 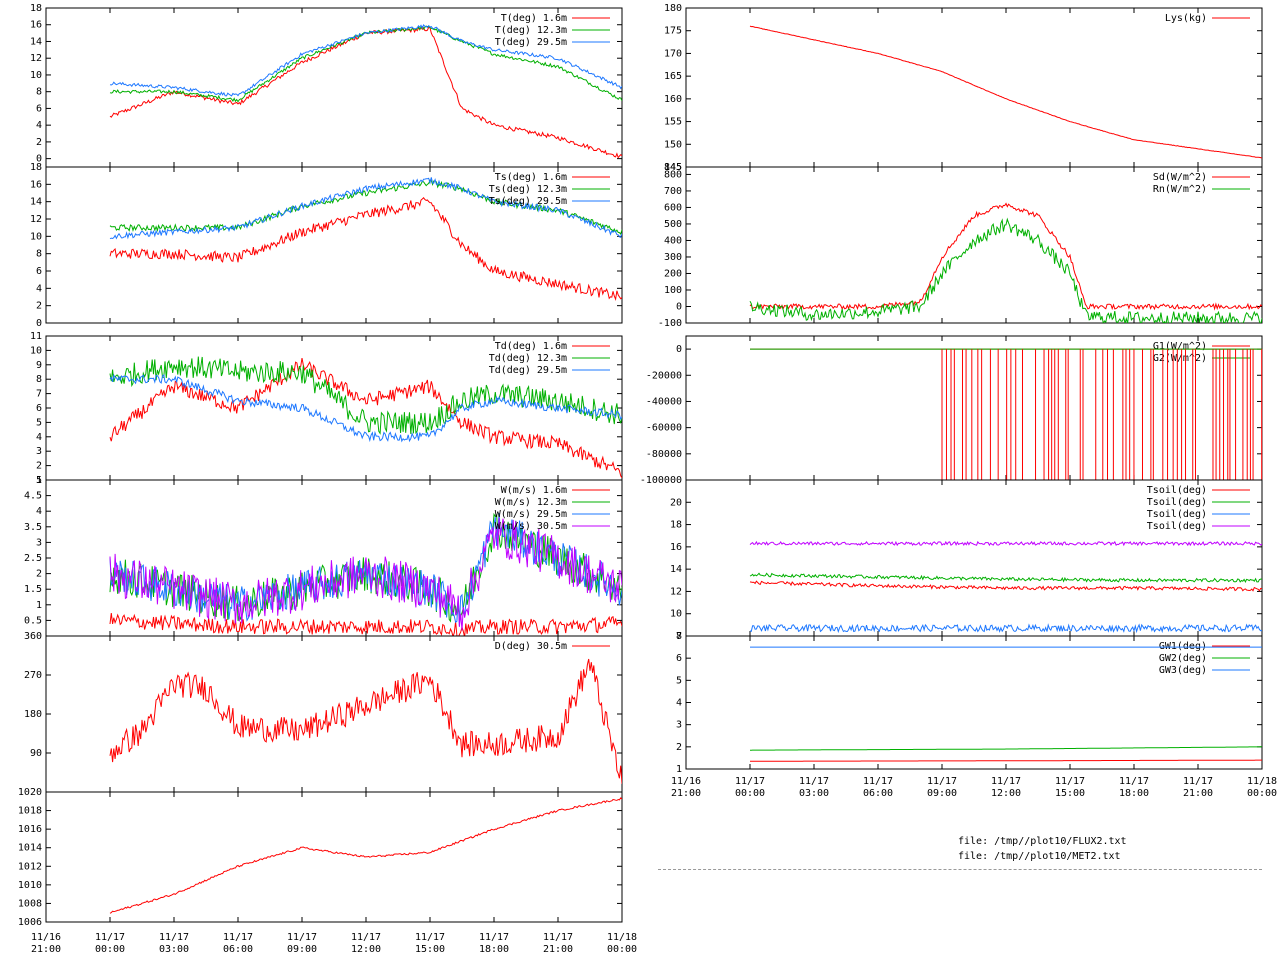 I want to click on y-tick-label: -80000, so click(x=664, y=454).